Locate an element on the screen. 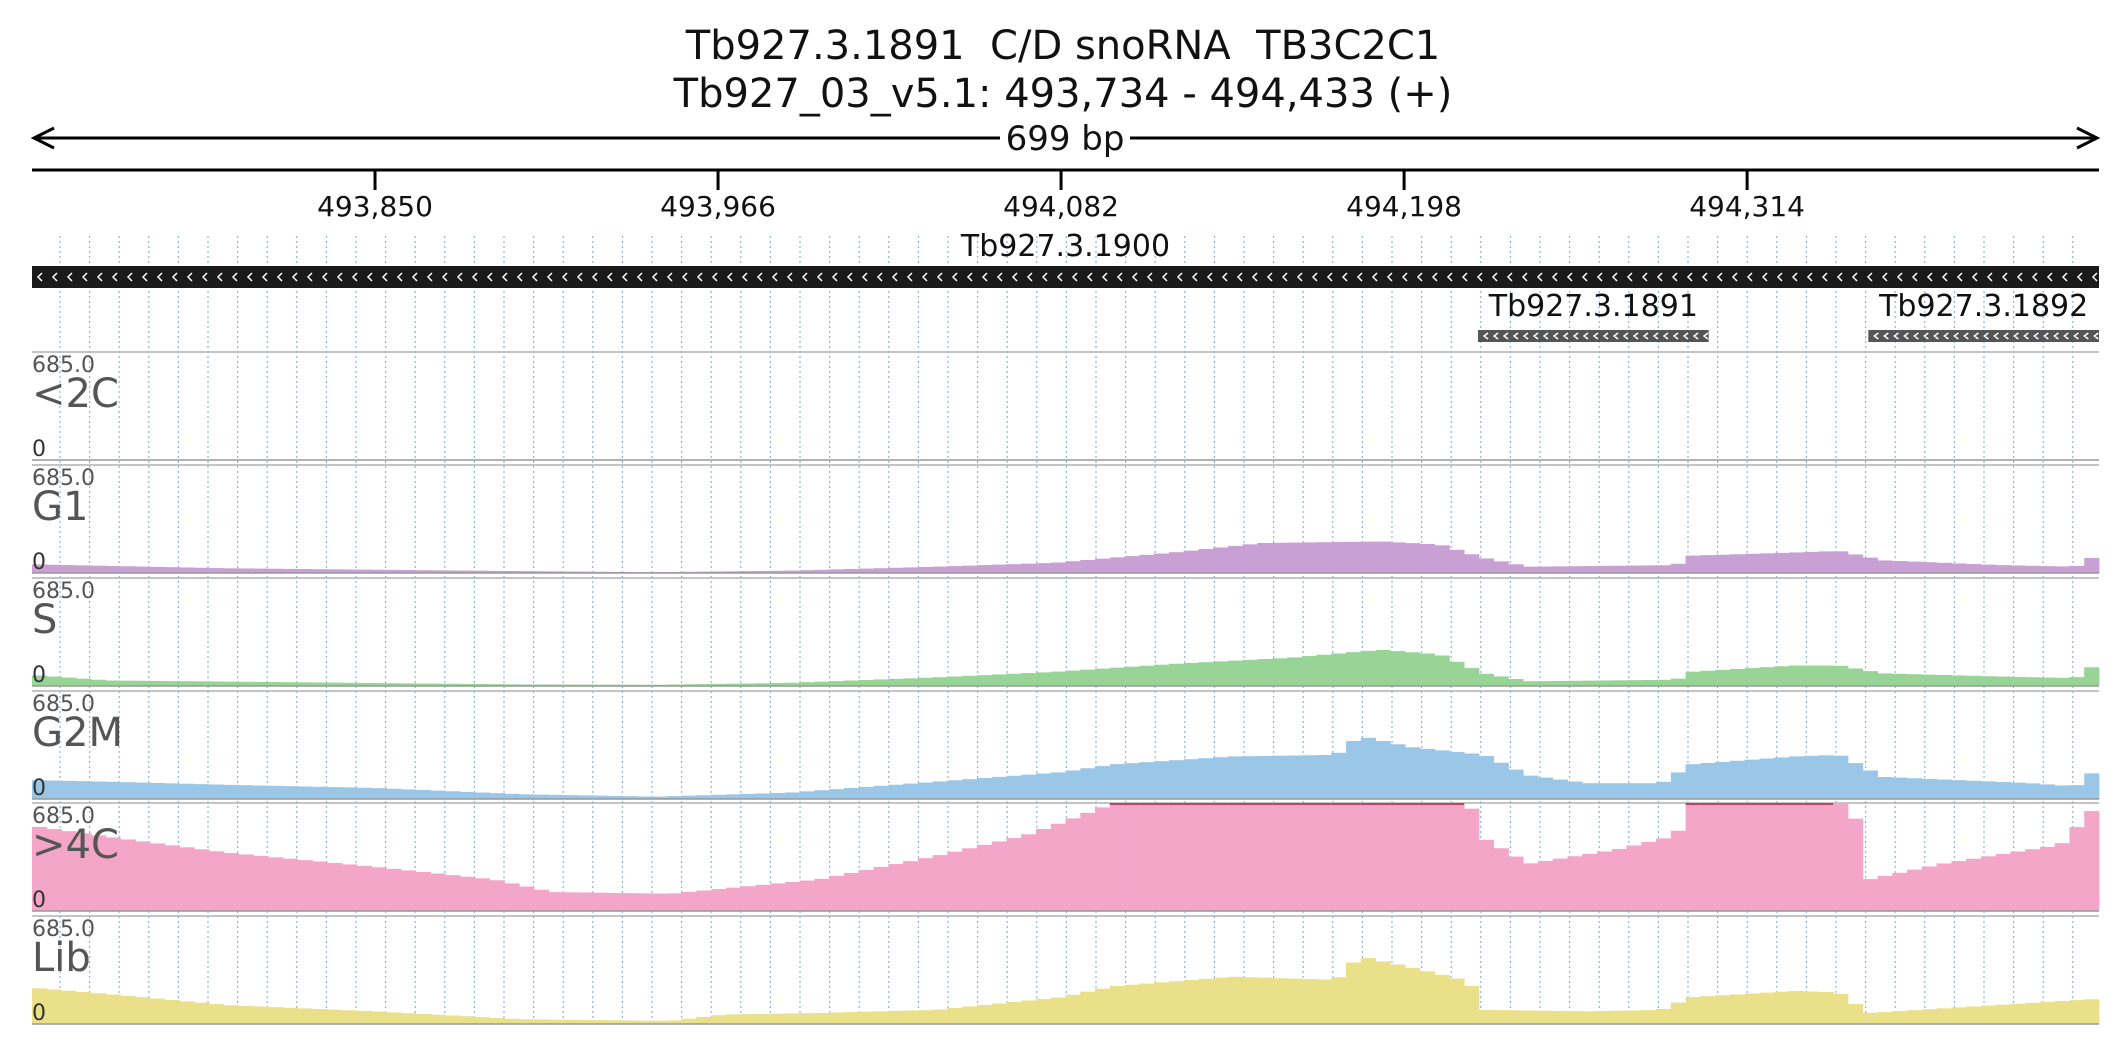 The image size is (2126, 1058). coverage-track: 685.0G1 0 is located at coordinates (1066, 519).